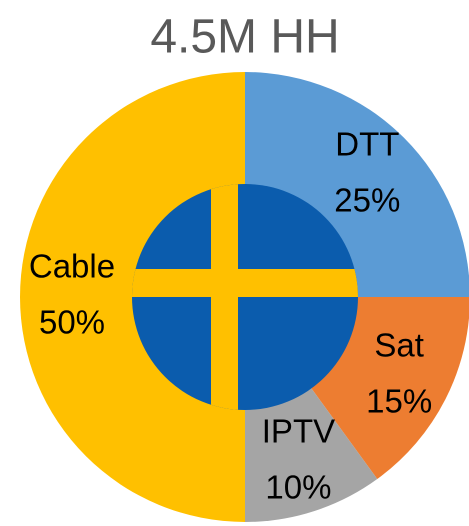 This screenshot has height=526, width=469. What do you see at coordinates (244, 37) in the screenshot?
I see `chart-title: 4.5M HH` at bounding box center [244, 37].